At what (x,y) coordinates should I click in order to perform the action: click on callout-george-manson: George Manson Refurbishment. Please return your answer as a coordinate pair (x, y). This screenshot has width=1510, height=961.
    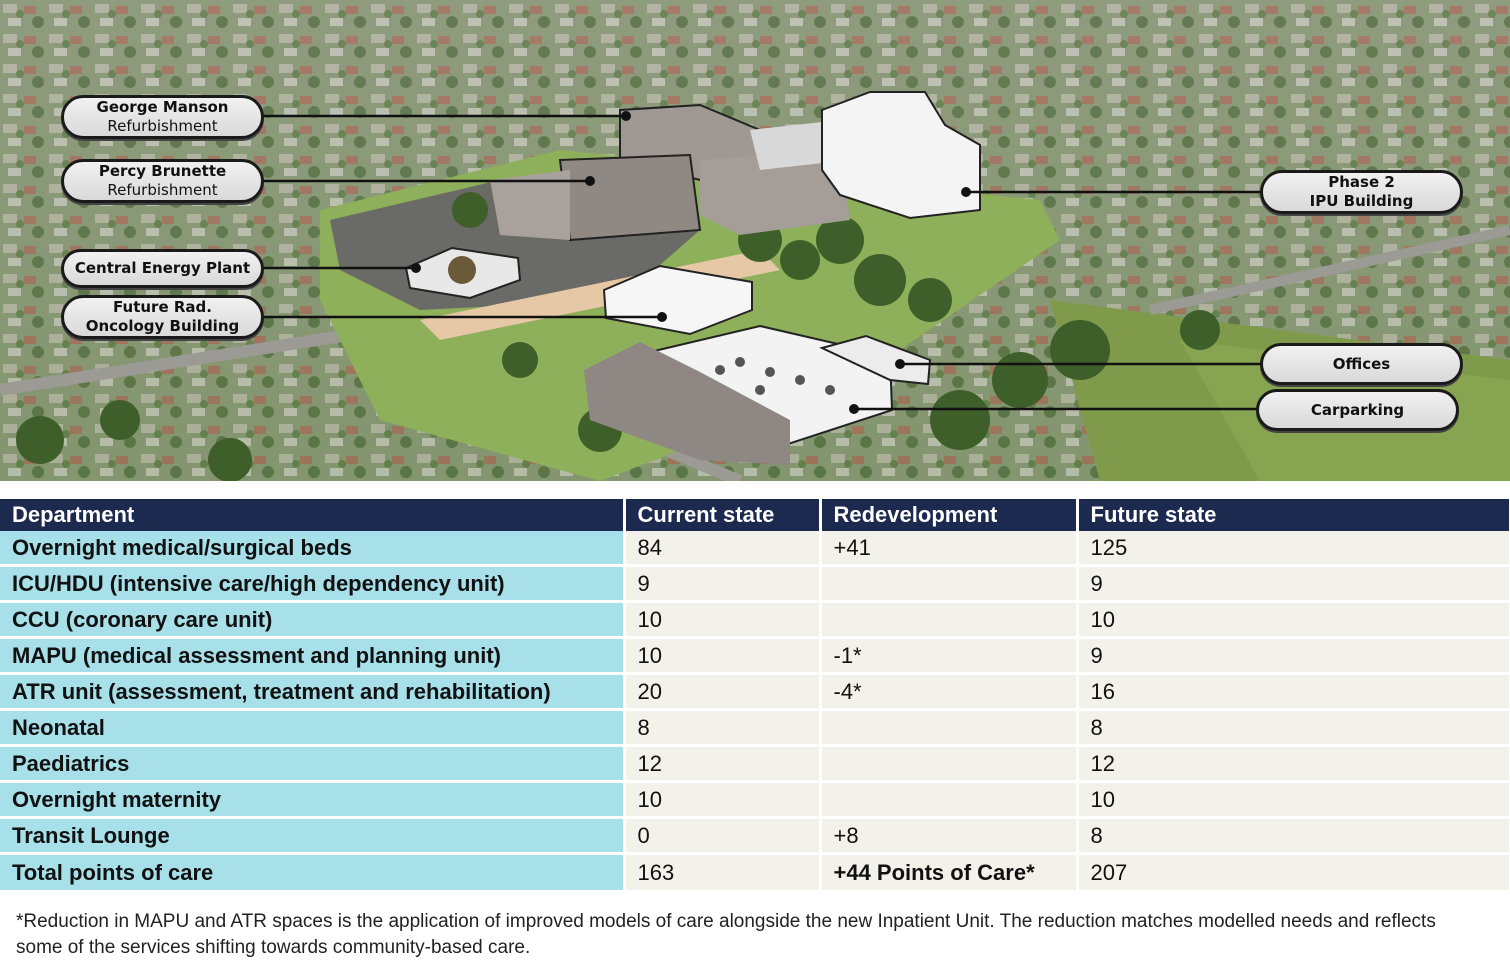
    Looking at the image, I should click on (162, 117).